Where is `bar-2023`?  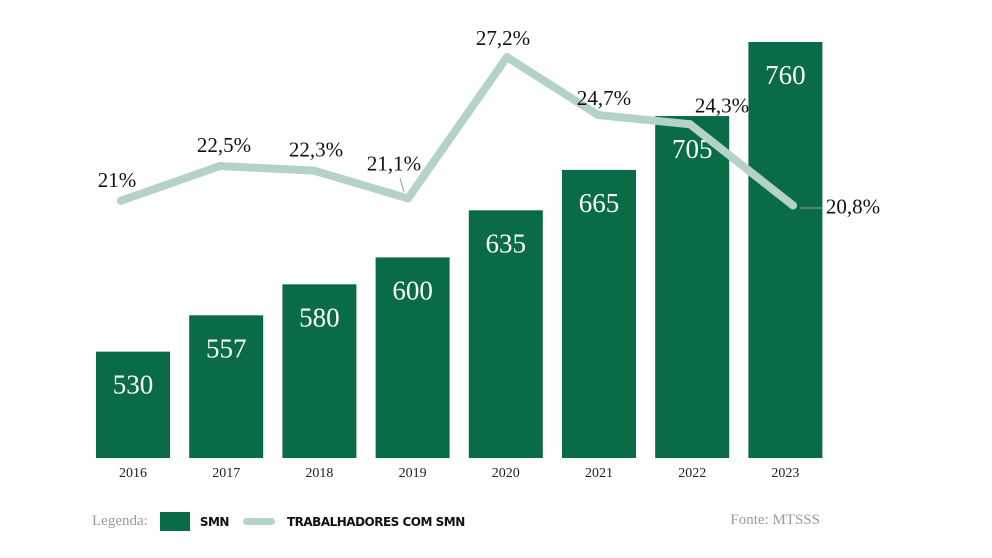 bar-2023 is located at coordinates (785, 250).